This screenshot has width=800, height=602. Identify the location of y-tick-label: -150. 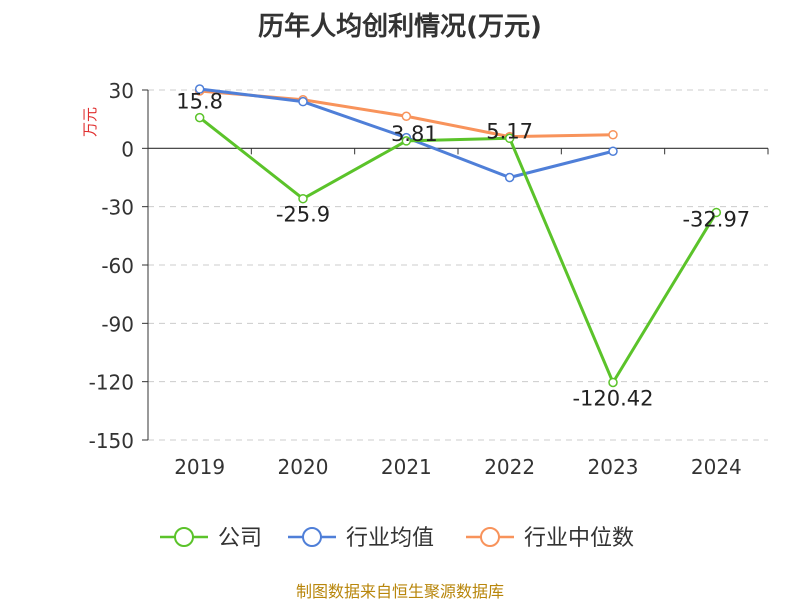
(111, 441).